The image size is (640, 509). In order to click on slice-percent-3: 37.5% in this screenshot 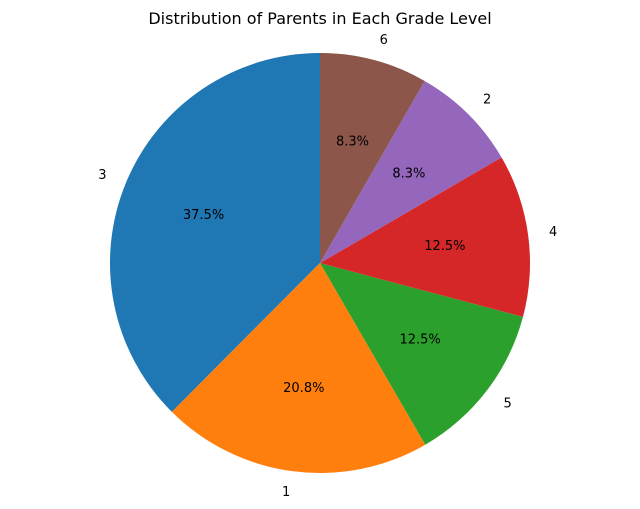, I will do `click(203, 215)`.